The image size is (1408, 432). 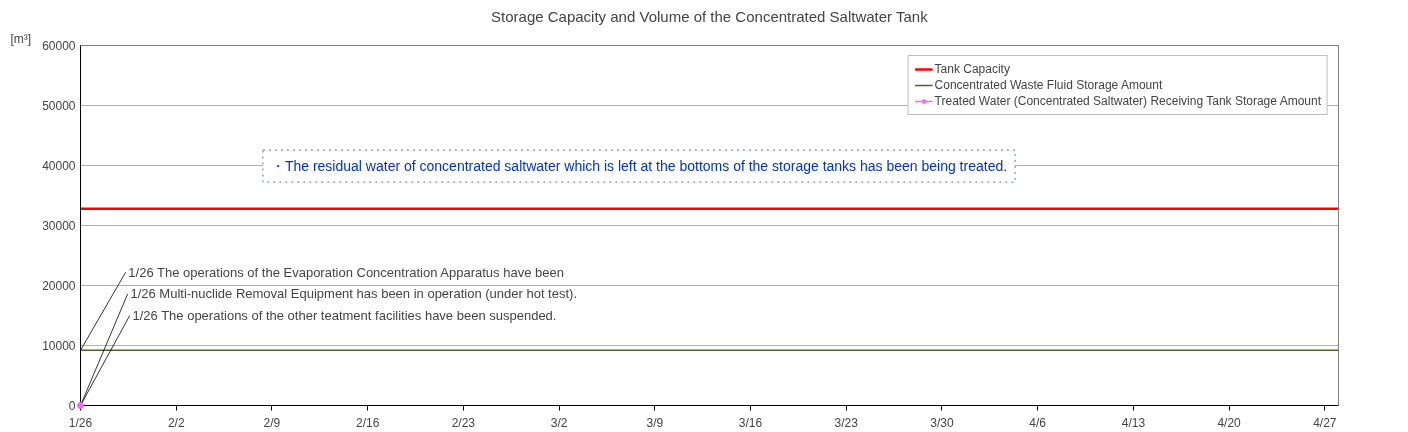 I want to click on x-tick-label: 4/13, so click(x=1133, y=422).